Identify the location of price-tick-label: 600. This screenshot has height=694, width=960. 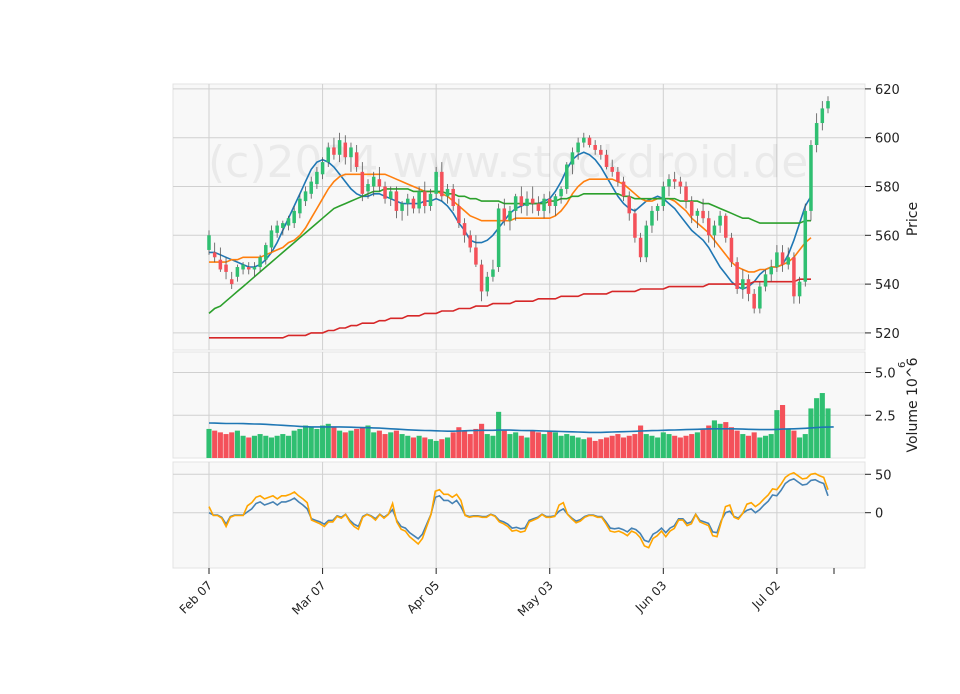
(887, 139).